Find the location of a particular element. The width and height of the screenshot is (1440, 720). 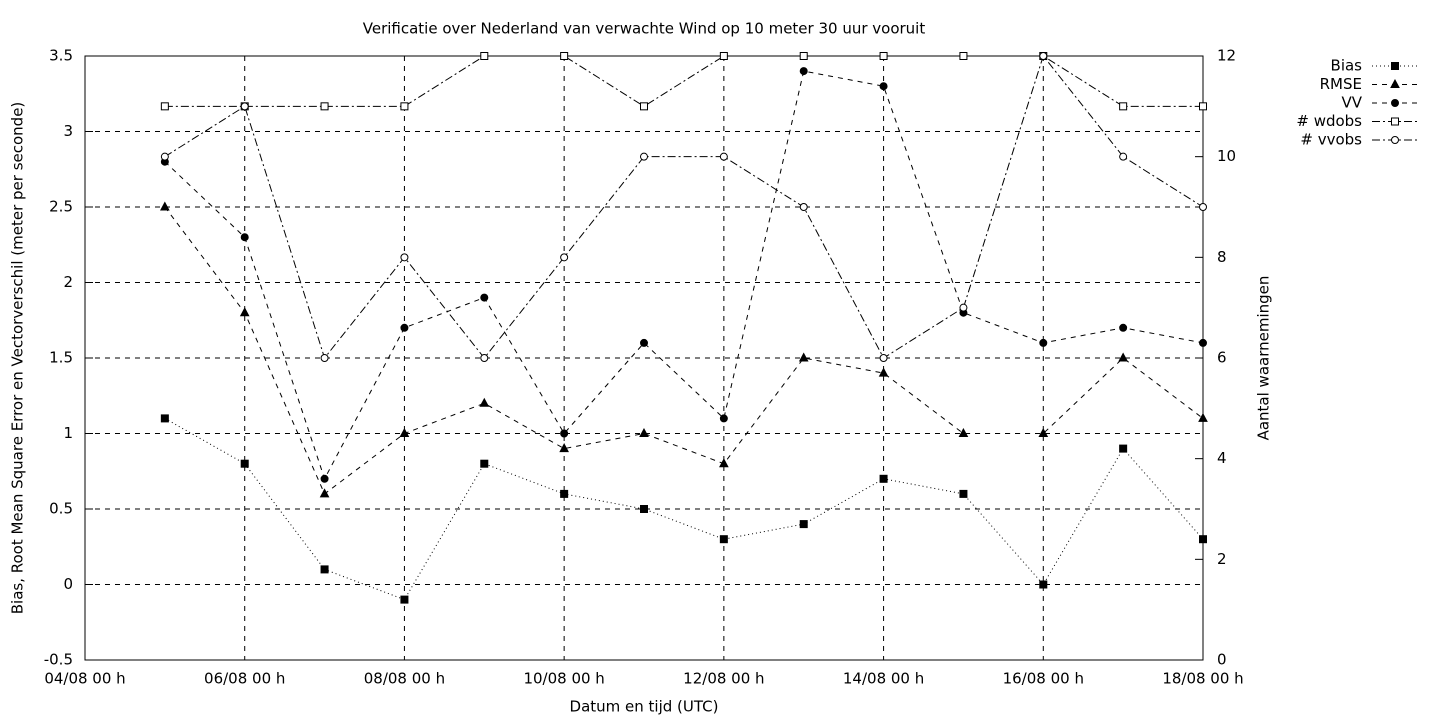

series-line is located at coordinates (683, 81).